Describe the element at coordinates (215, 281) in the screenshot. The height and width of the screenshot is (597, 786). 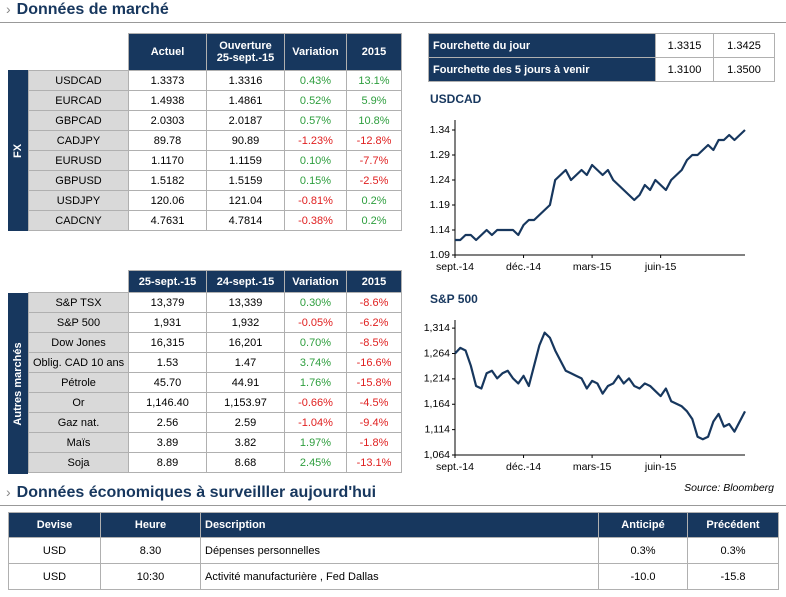
I see `header-row: 25-sept.-15 24-sept.-15 Variation 2015` at that location.